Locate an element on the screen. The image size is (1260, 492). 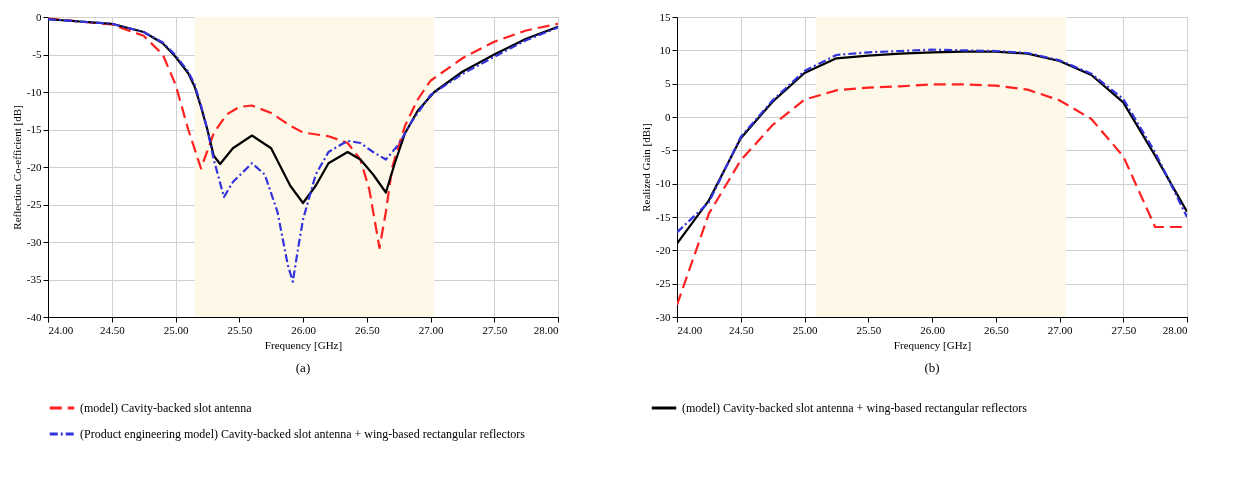
y-tick-label: -40 is located at coordinates (34, 316).